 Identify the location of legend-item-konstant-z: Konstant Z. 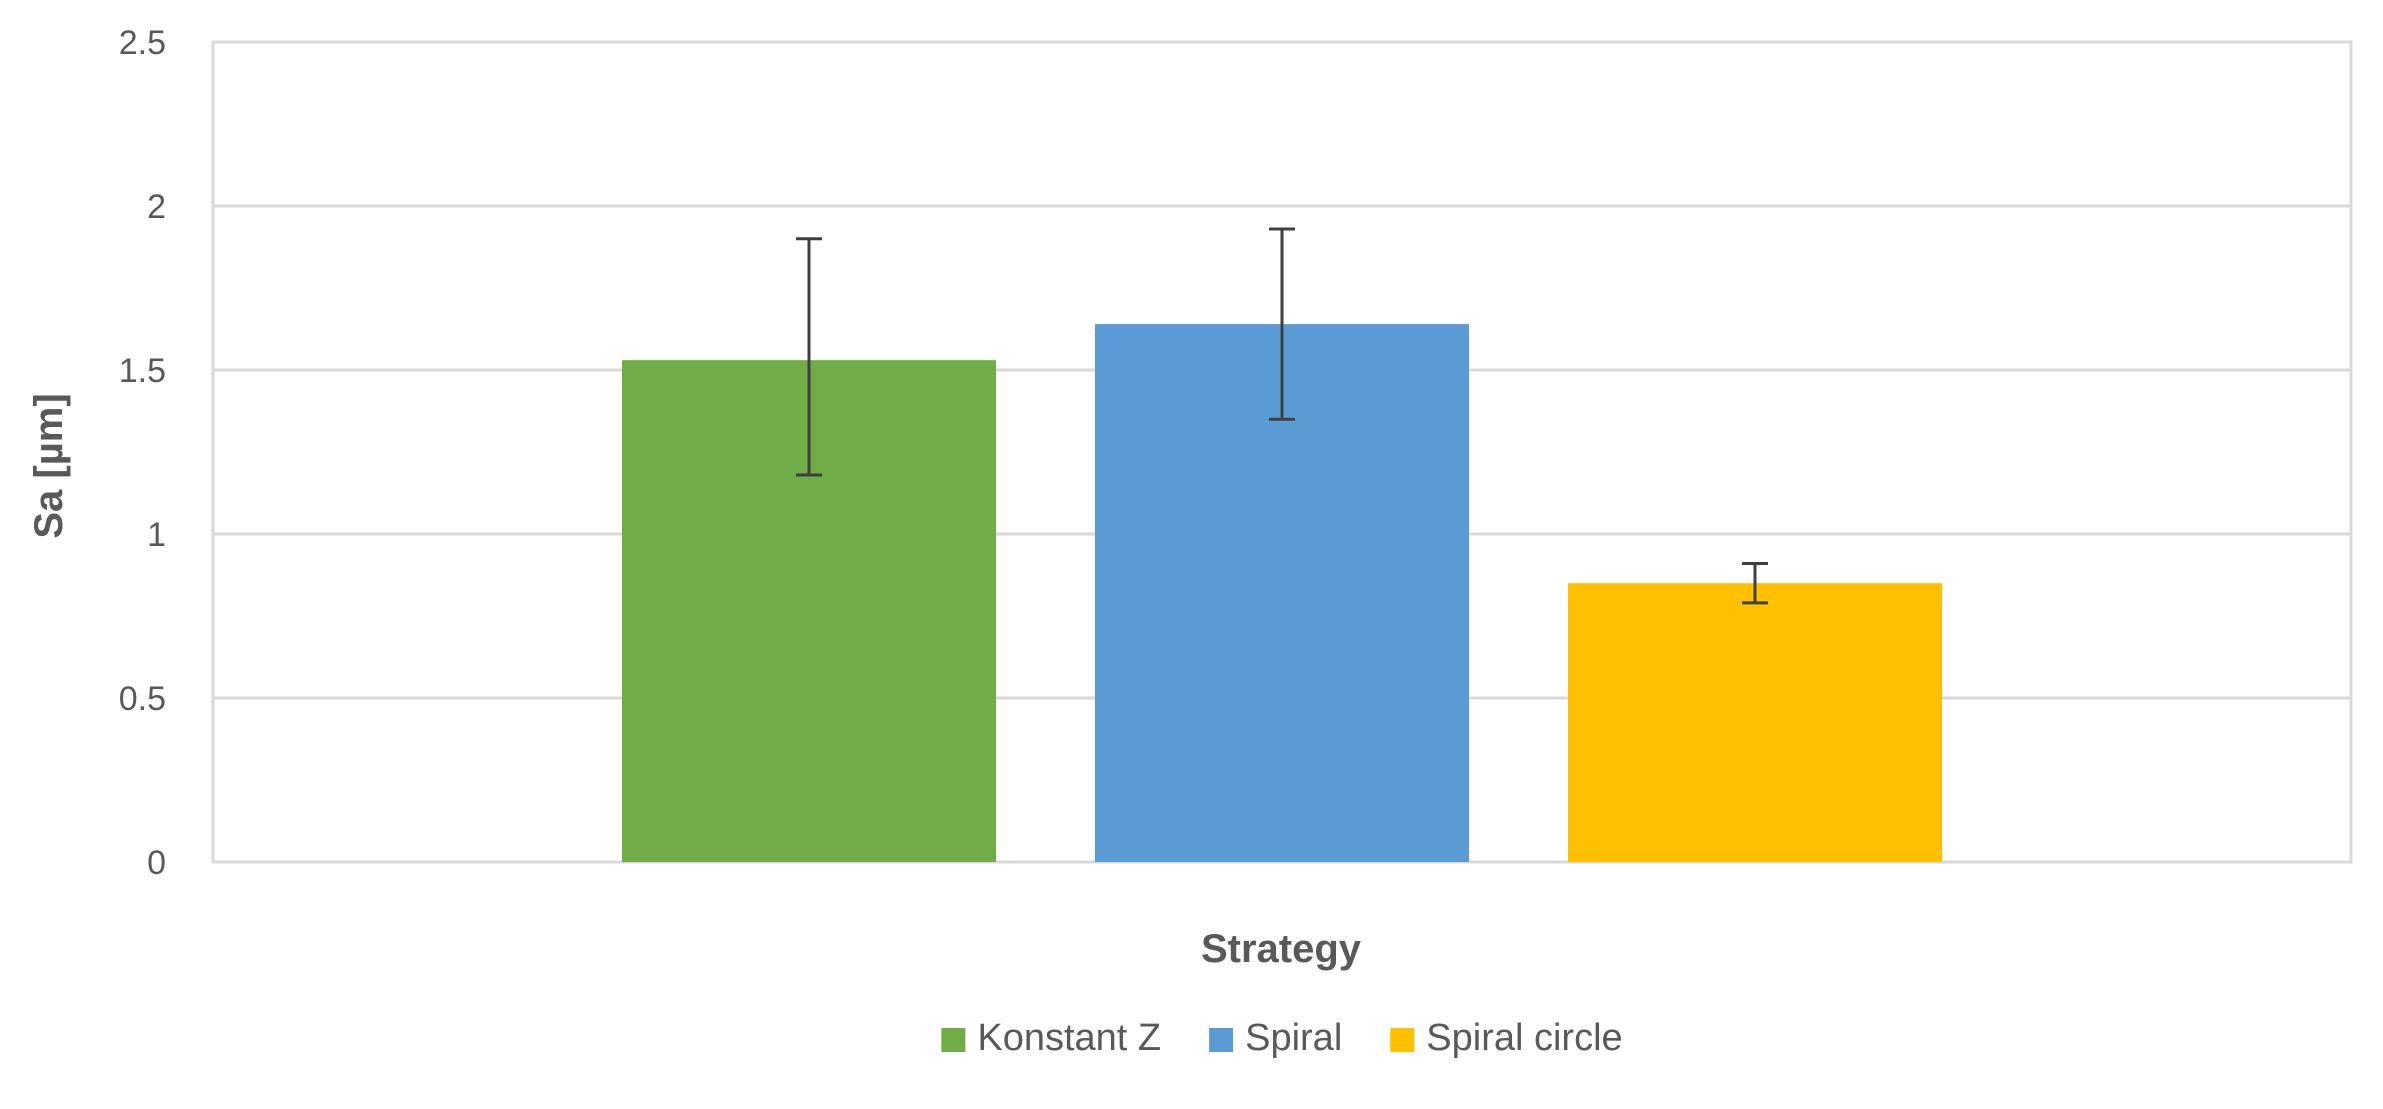
(1051, 1038).